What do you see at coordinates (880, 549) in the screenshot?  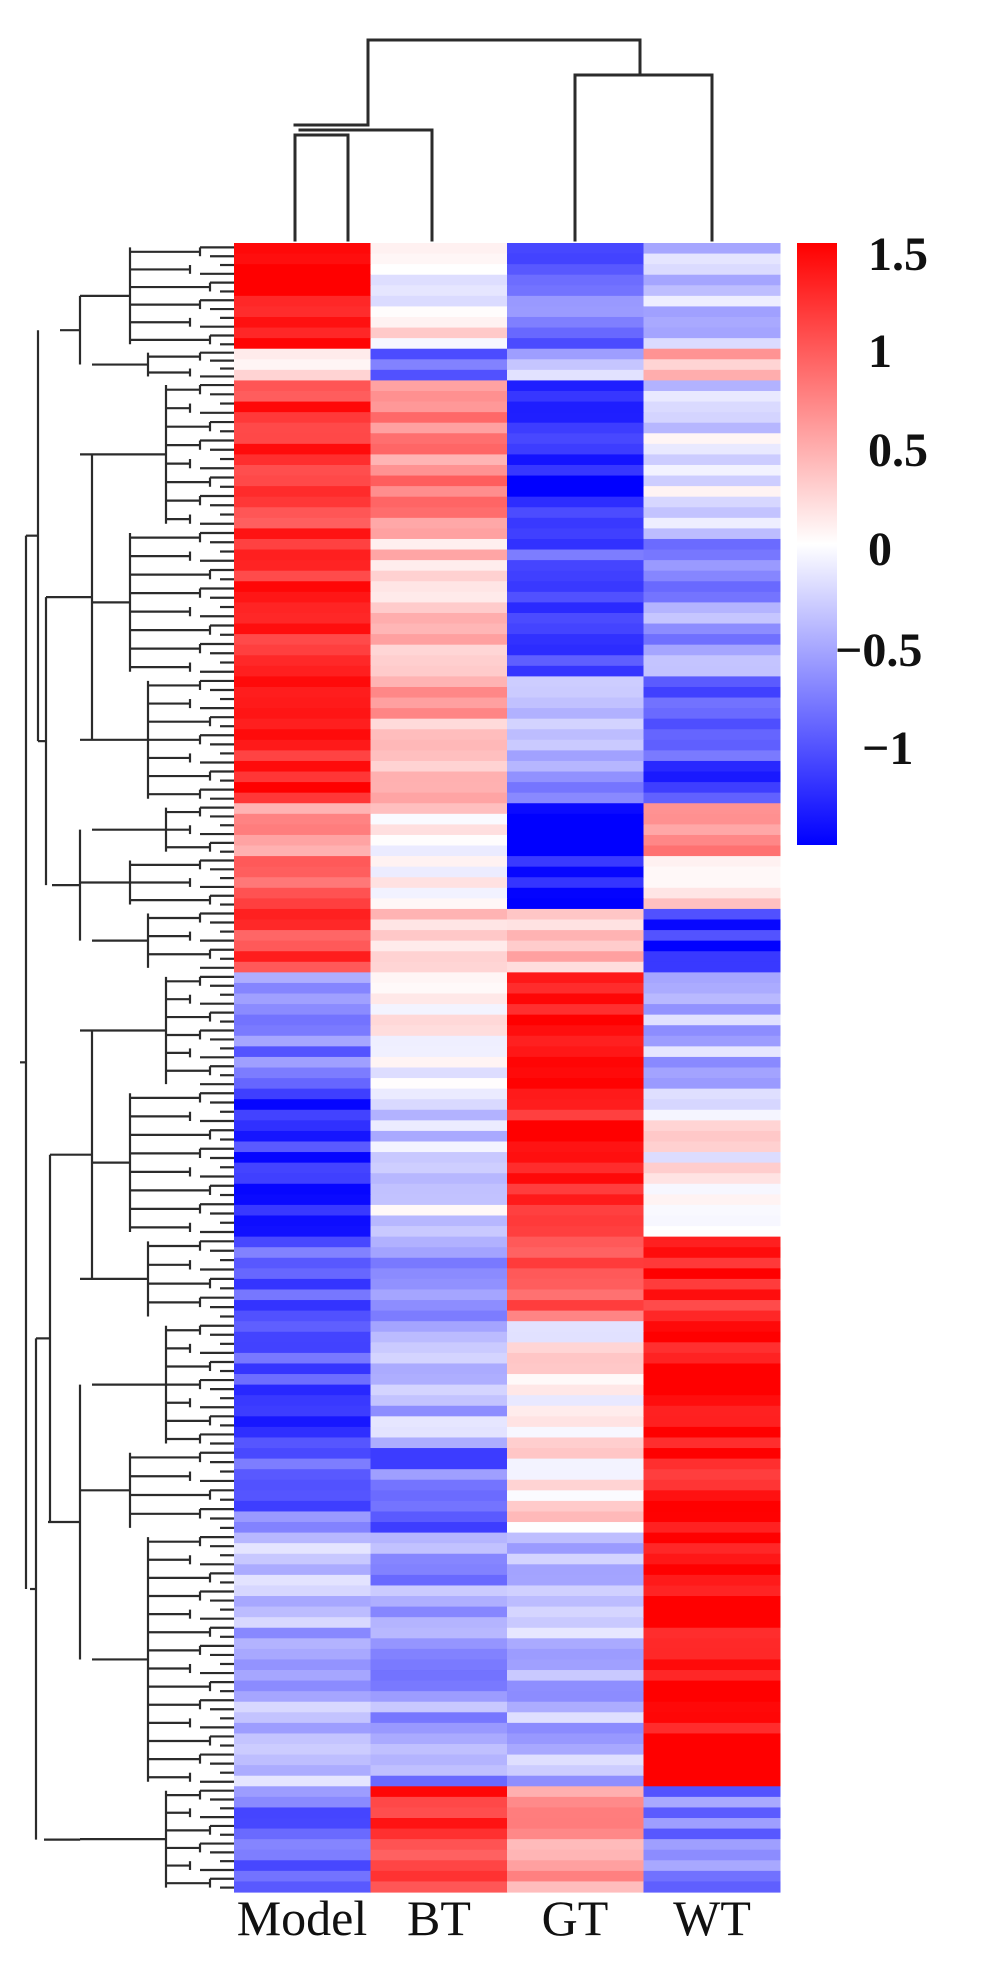 I see `color-bar-tick-label: 0` at bounding box center [880, 549].